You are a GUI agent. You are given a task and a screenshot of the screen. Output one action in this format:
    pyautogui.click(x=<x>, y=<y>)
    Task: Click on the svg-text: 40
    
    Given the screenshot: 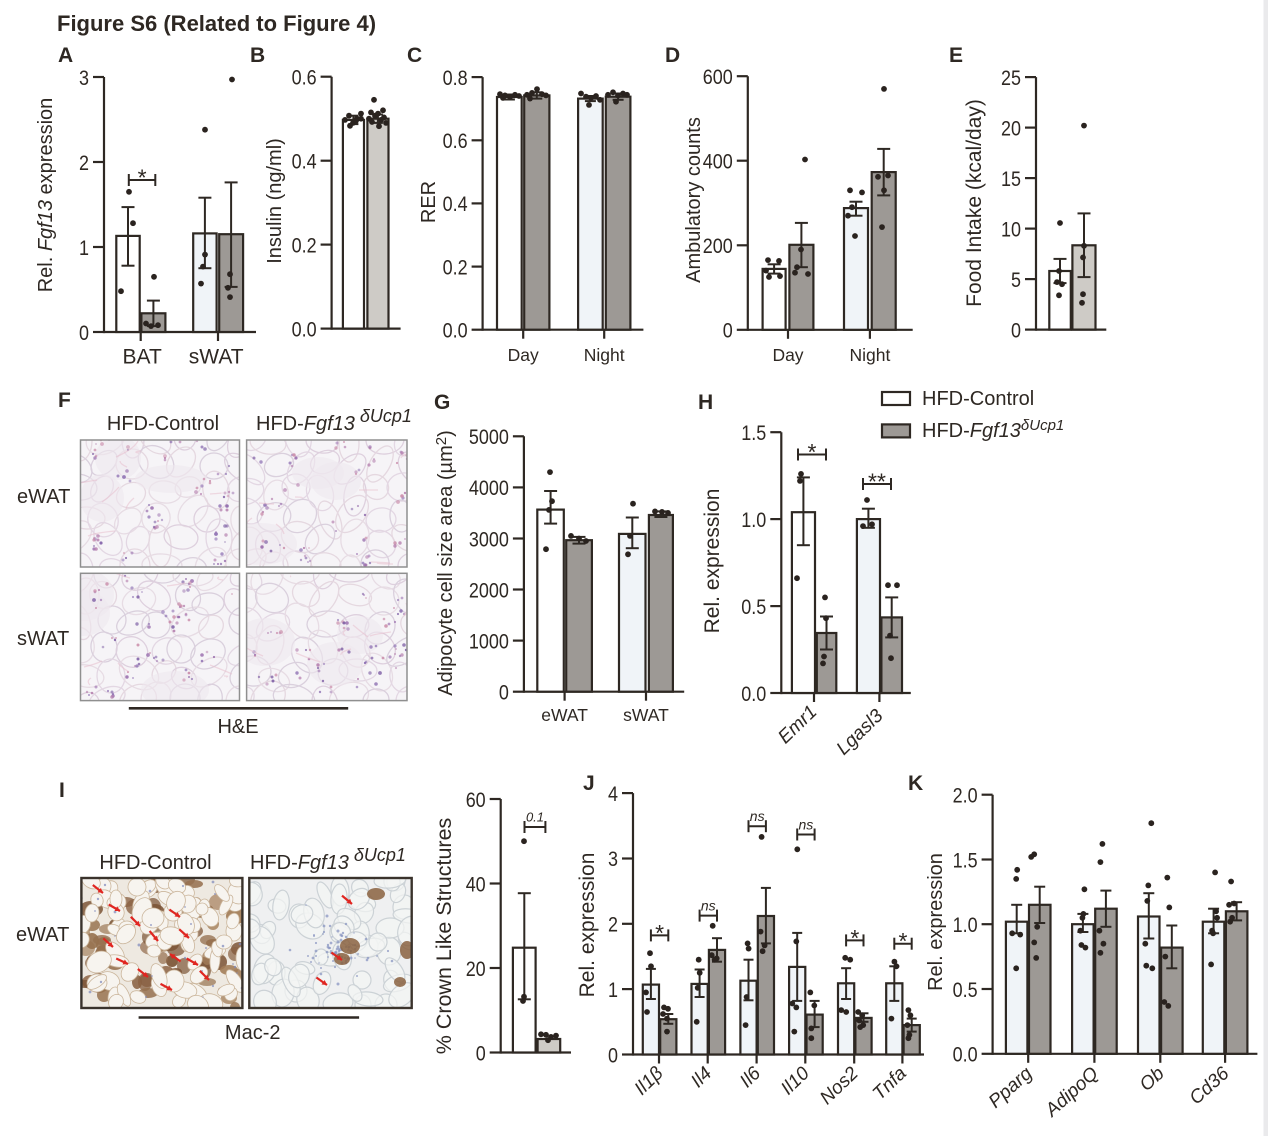 What is the action you would take?
    pyautogui.click(x=476, y=884)
    